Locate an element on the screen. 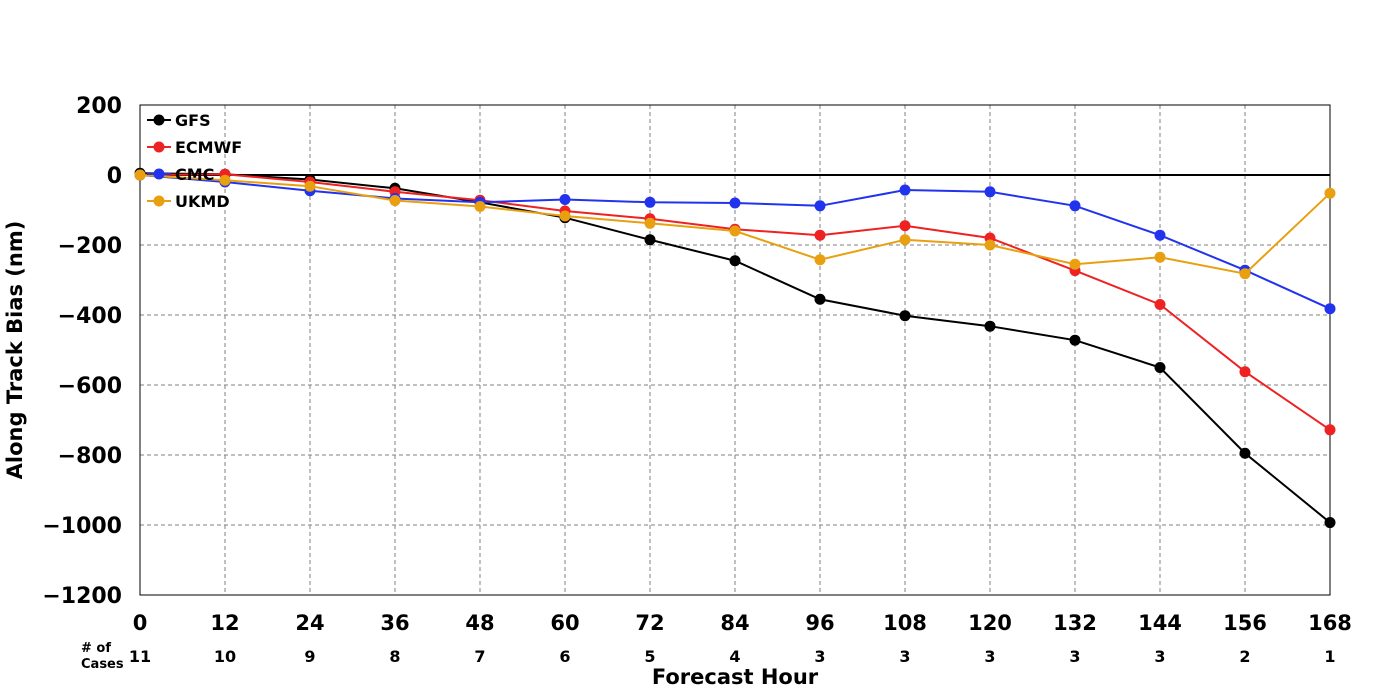 This screenshot has width=1400, height=700. num-cases-row: 11 10 9 8 7 6 5 4 3 3 3 3 3 2 1 is located at coordinates (732, 656).